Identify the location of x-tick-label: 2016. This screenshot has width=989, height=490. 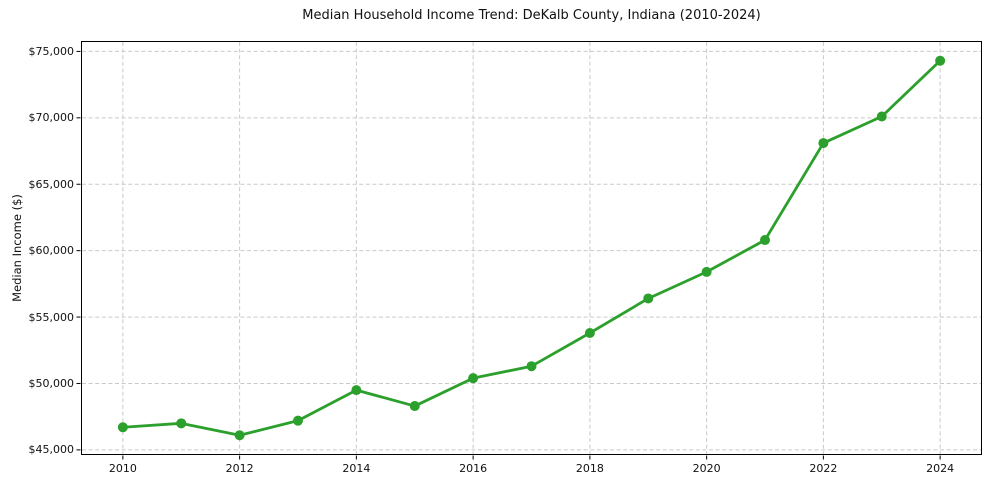
(473, 468).